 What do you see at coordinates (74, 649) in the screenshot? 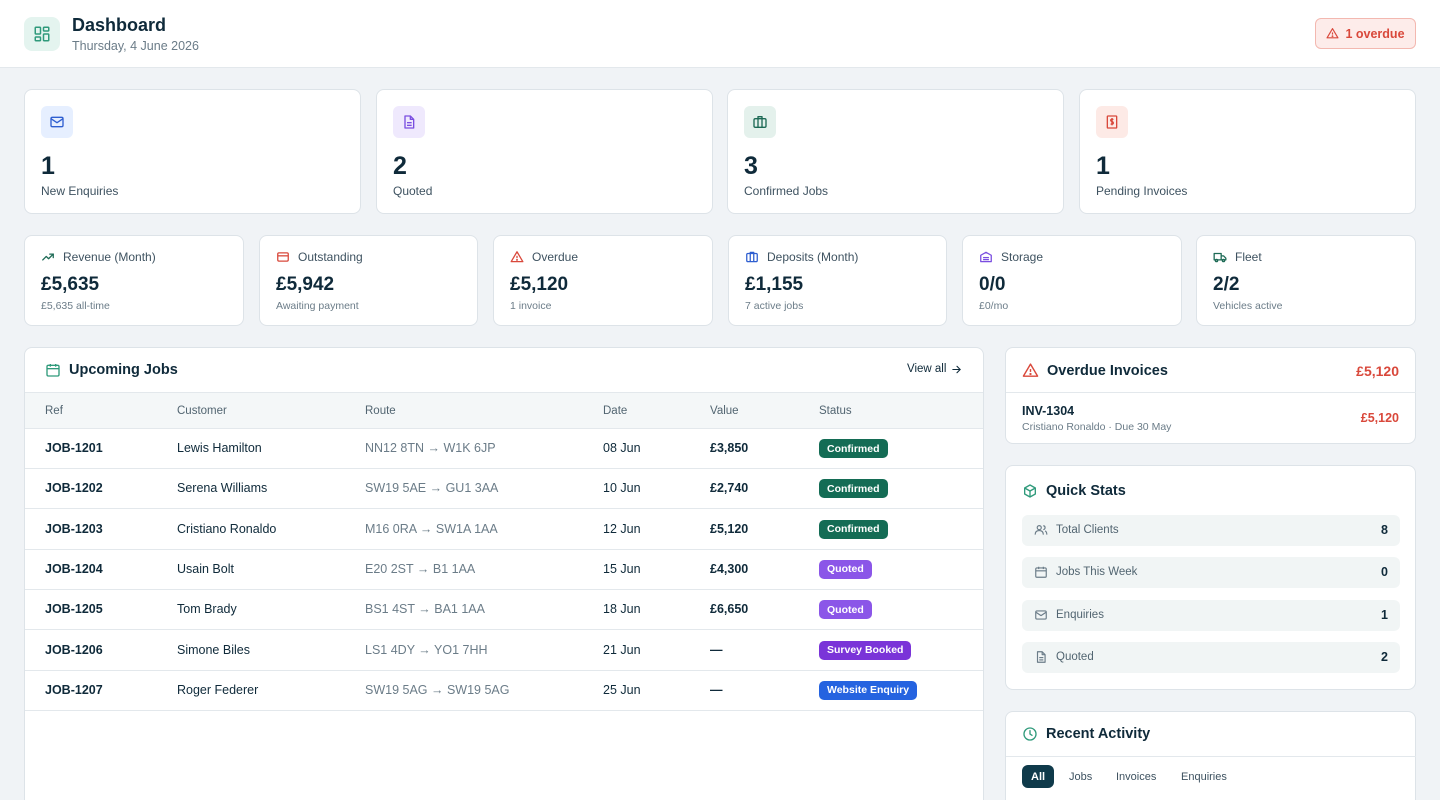
I see `job-ref: JOB-1206` at bounding box center [74, 649].